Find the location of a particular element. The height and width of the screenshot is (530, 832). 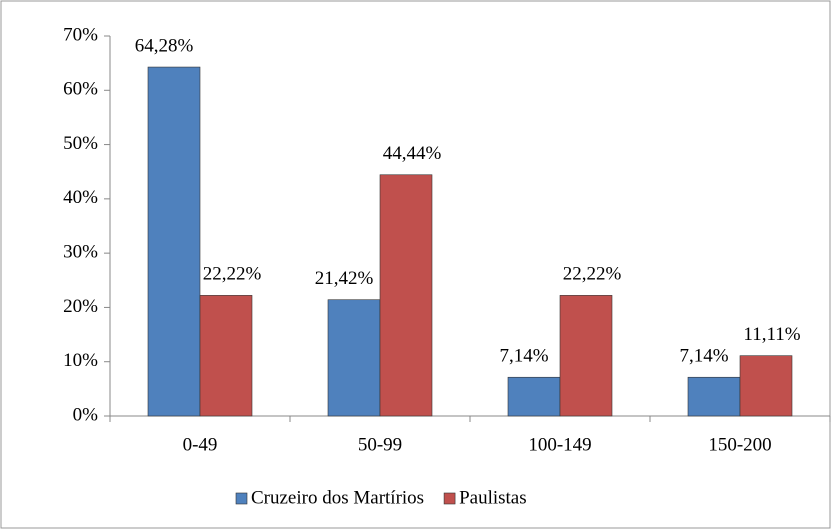

y-tick-label: 10% is located at coordinates (80, 360).